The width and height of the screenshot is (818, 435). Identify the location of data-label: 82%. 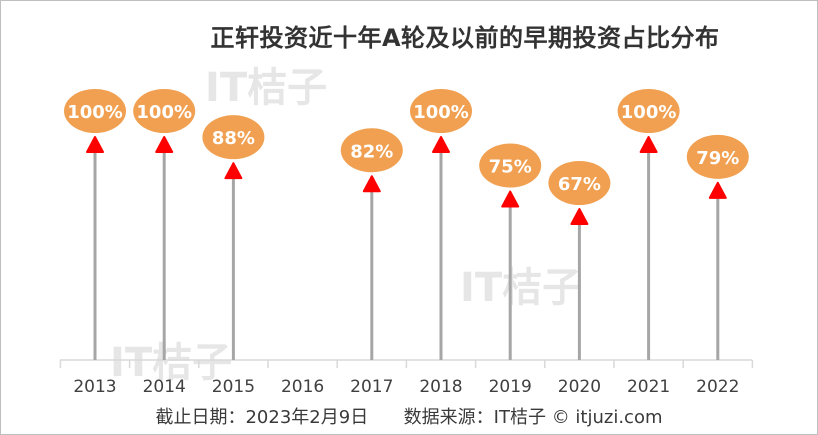
(371, 151).